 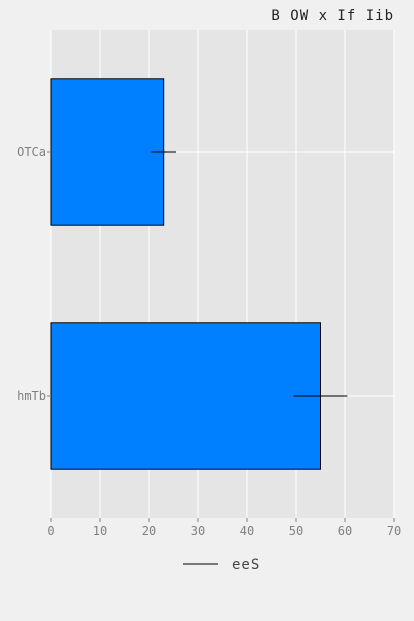 What do you see at coordinates (332, 16) in the screenshot?
I see `chart-title: B OW x If Iib` at bounding box center [332, 16].